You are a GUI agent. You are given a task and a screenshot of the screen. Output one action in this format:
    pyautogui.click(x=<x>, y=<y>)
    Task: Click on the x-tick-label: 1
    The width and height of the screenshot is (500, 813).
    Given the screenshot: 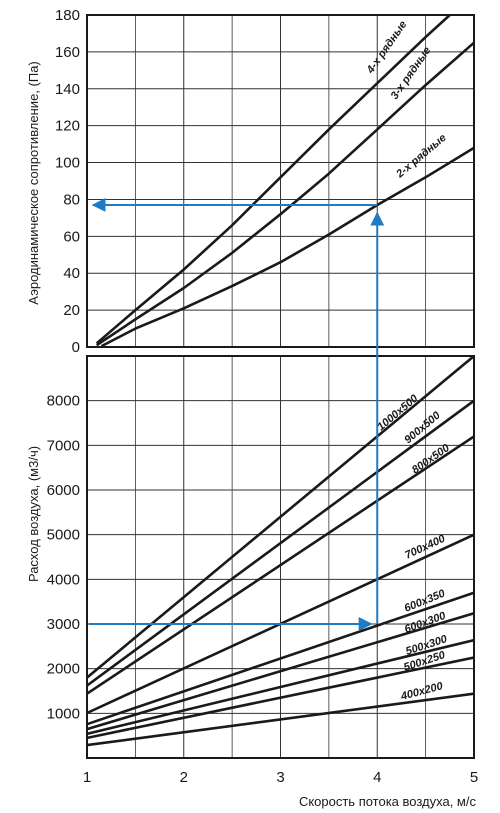 What is the action you would take?
    pyautogui.click(x=87, y=777)
    